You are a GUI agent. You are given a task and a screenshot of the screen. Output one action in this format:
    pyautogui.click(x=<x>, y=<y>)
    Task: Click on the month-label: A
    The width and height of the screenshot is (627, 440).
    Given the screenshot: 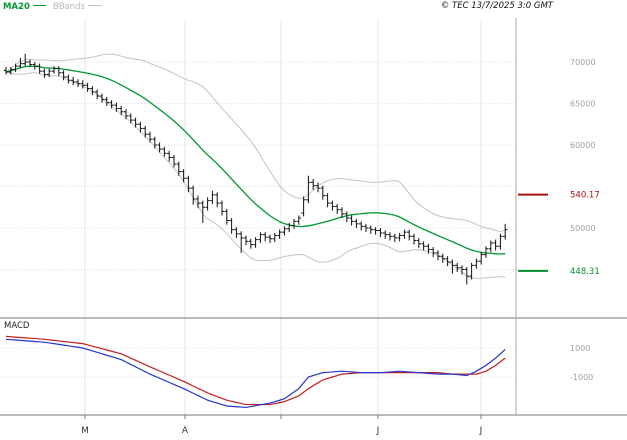 What is the action you would take?
    pyautogui.click(x=185, y=431)
    